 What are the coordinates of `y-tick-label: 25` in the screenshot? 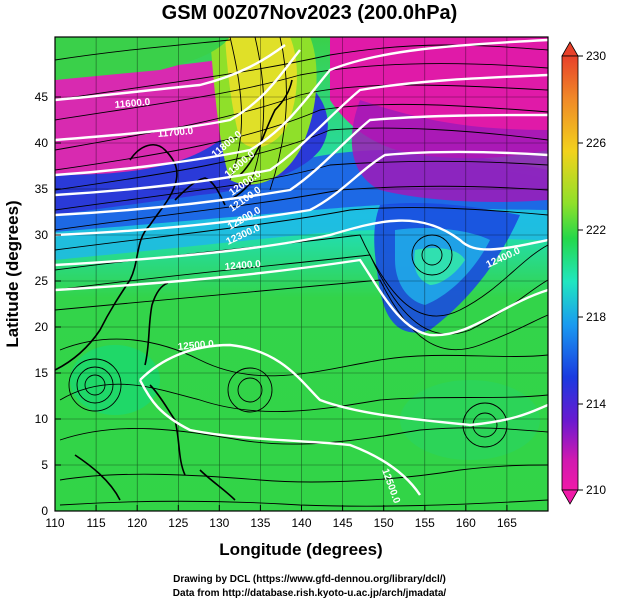 It's located at (42, 281).